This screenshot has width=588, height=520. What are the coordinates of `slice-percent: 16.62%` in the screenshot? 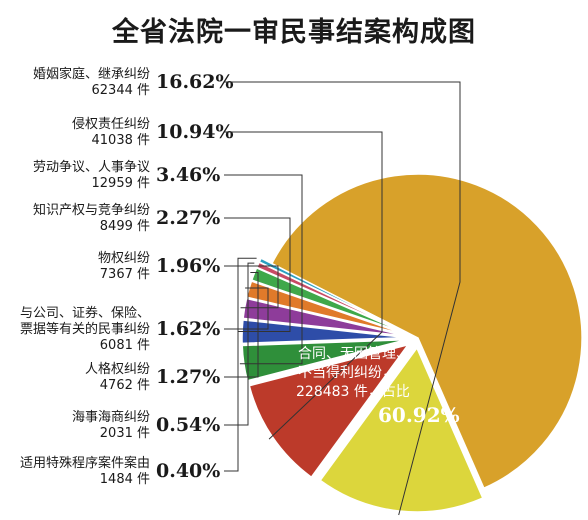 It's located at (195, 82).